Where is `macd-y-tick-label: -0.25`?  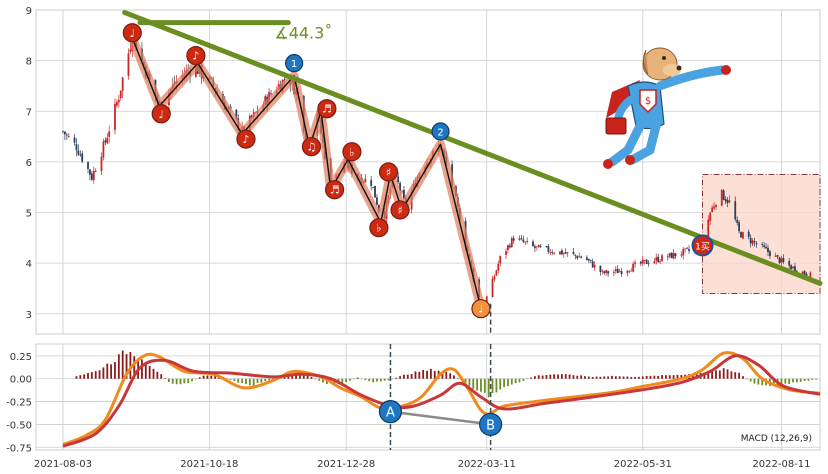
macd-y-tick-label: -0.25 is located at coordinates (19, 403).